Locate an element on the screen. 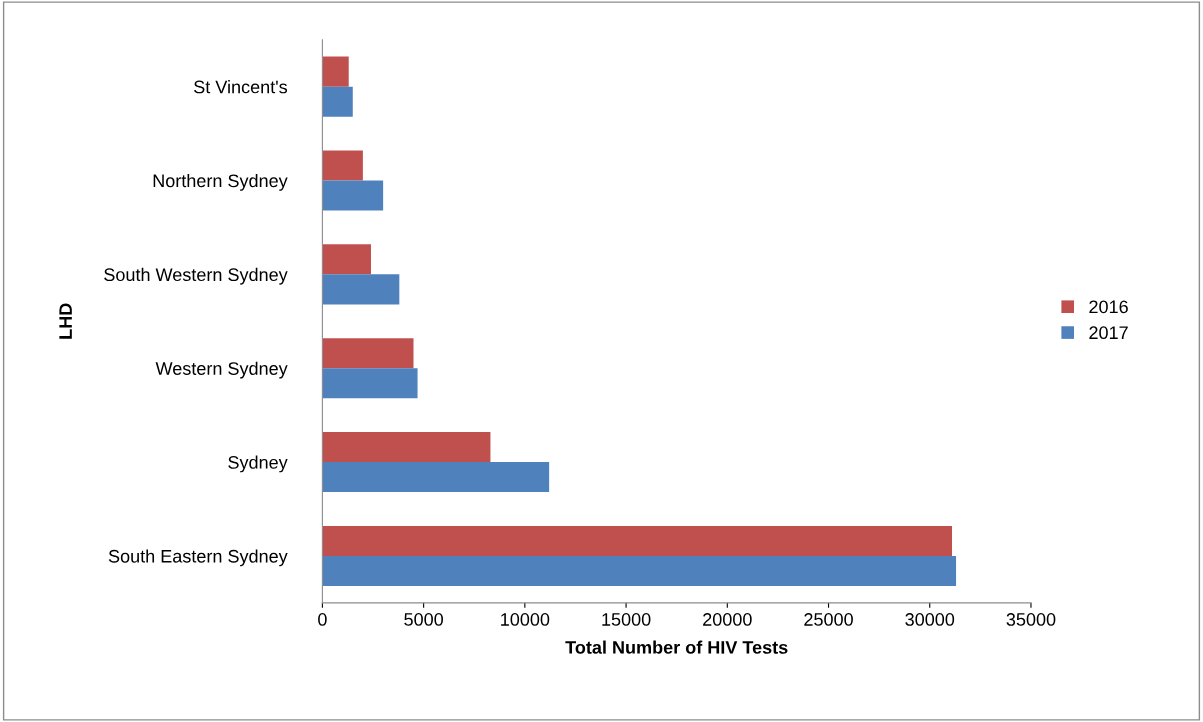 The width and height of the screenshot is (1203, 722). x-axis-title: Total Number of HIV Tests is located at coordinates (676, 647).